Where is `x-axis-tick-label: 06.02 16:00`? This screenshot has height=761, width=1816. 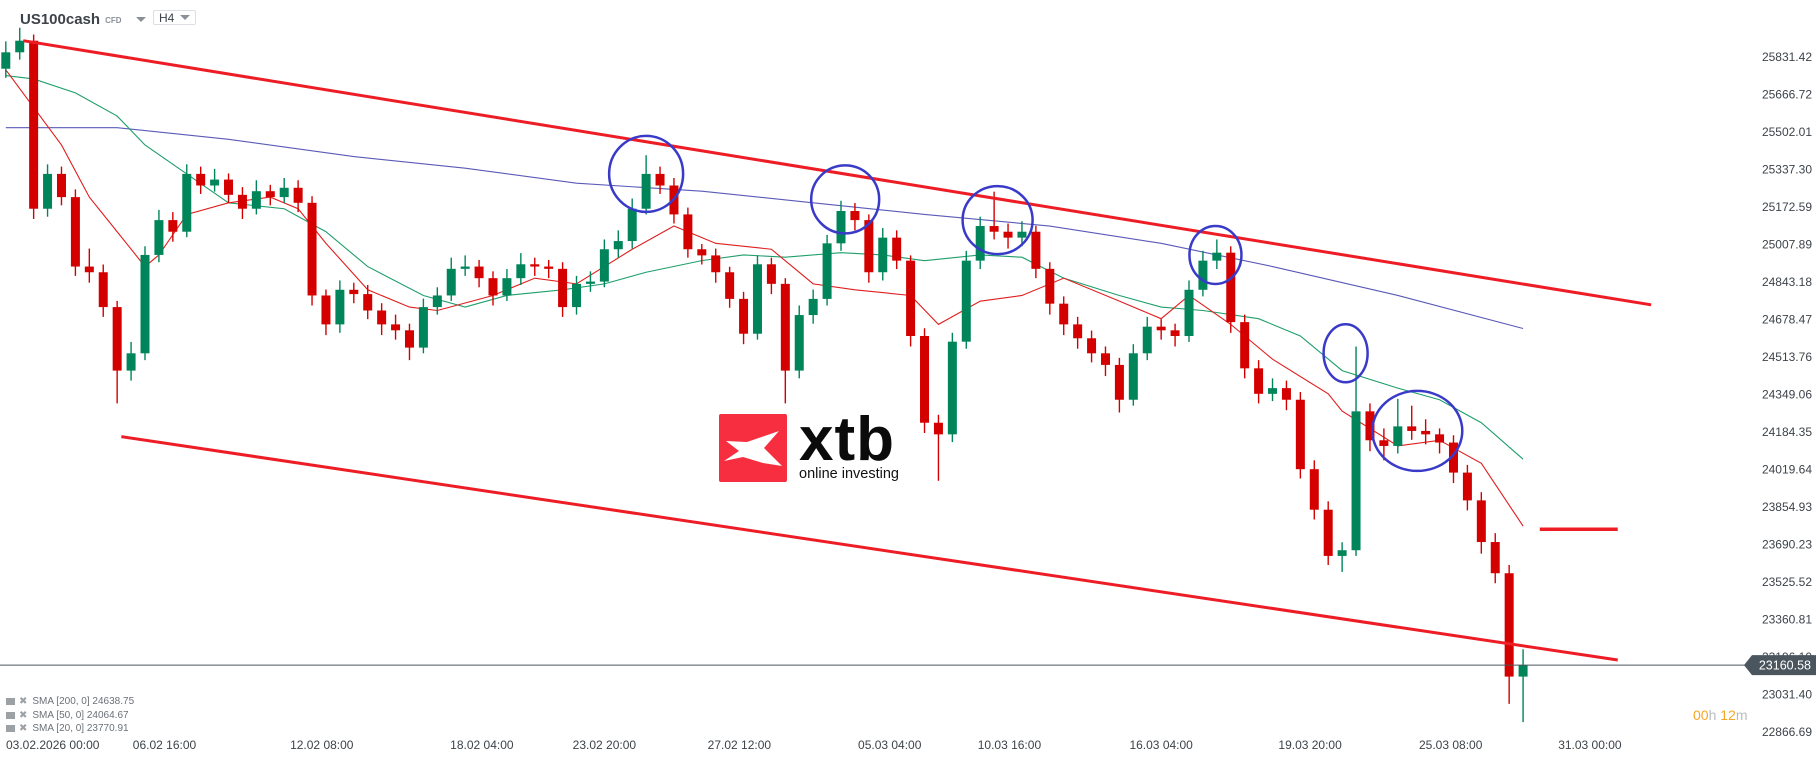 x-axis-tick-label: 06.02 16:00 is located at coordinates (165, 745).